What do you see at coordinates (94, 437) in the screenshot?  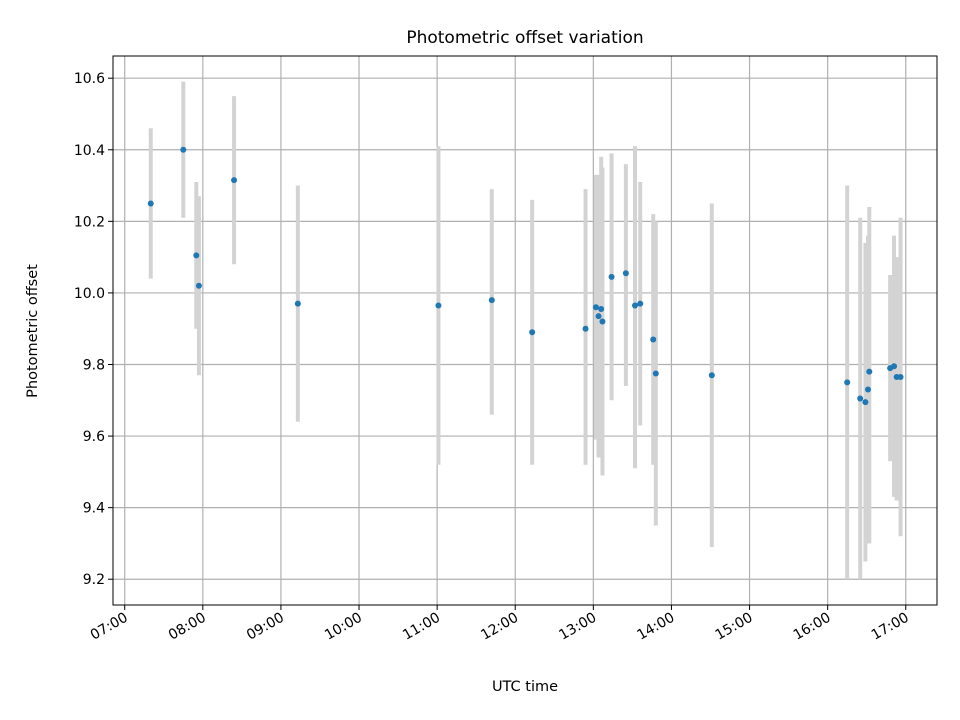 I see `y-tick-label: 9.6` at bounding box center [94, 437].